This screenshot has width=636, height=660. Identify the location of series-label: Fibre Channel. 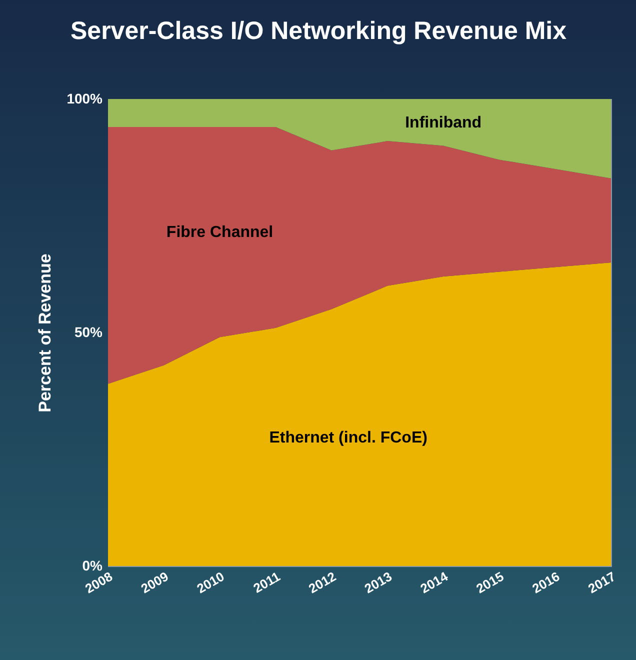
(220, 233).